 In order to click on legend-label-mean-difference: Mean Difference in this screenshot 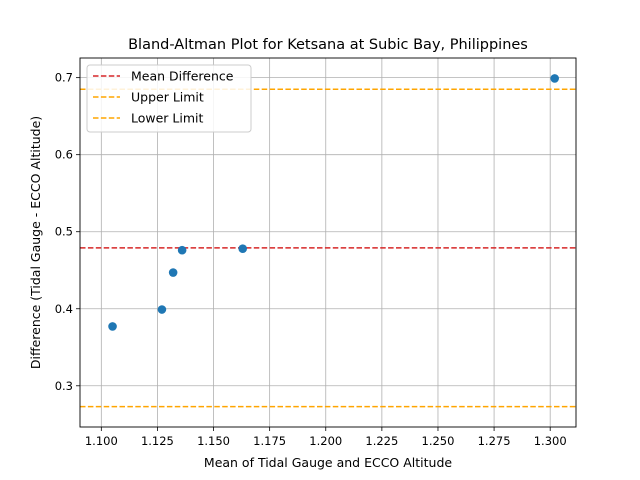, I will do `click(182, 76)`.